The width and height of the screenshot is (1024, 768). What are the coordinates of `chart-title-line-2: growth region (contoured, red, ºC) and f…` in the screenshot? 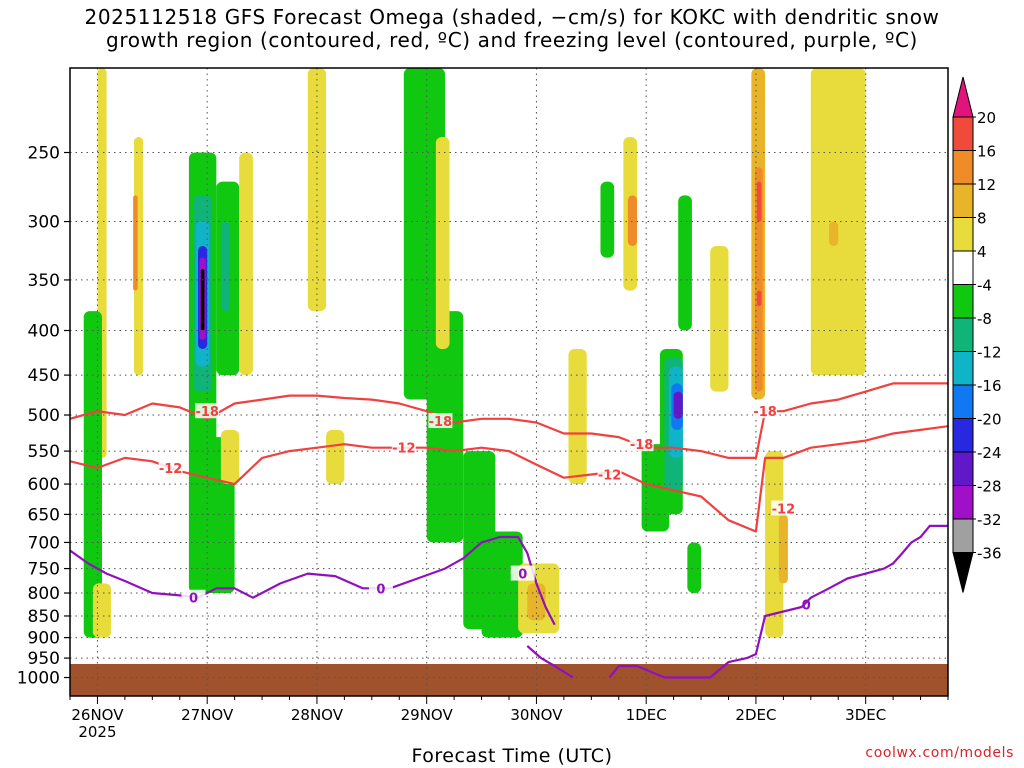 It's located at (512, 40).